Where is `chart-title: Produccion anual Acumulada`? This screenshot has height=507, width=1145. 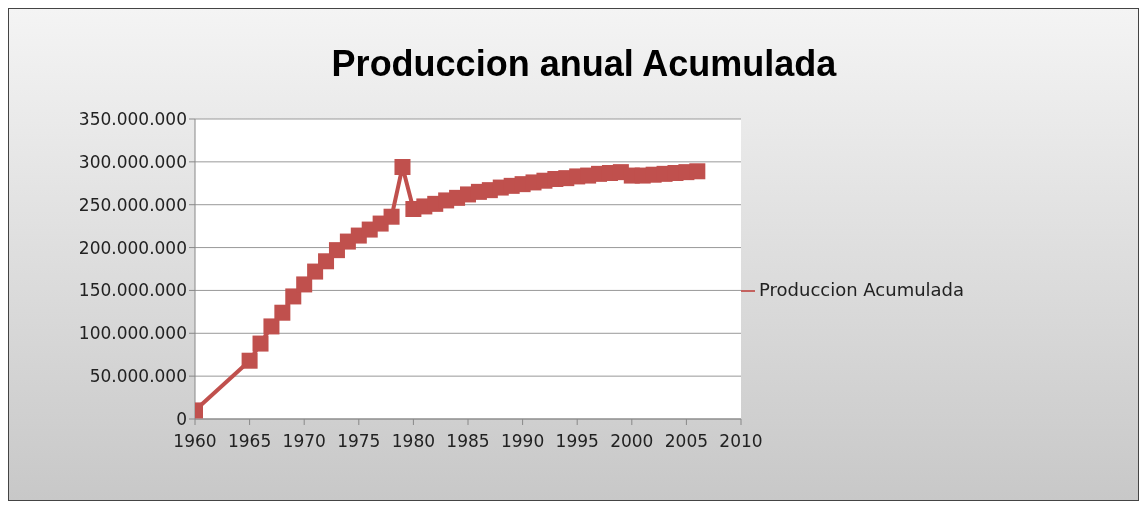
chart-title: Produccion anual Acumulada is located at coordinates (584, 64).